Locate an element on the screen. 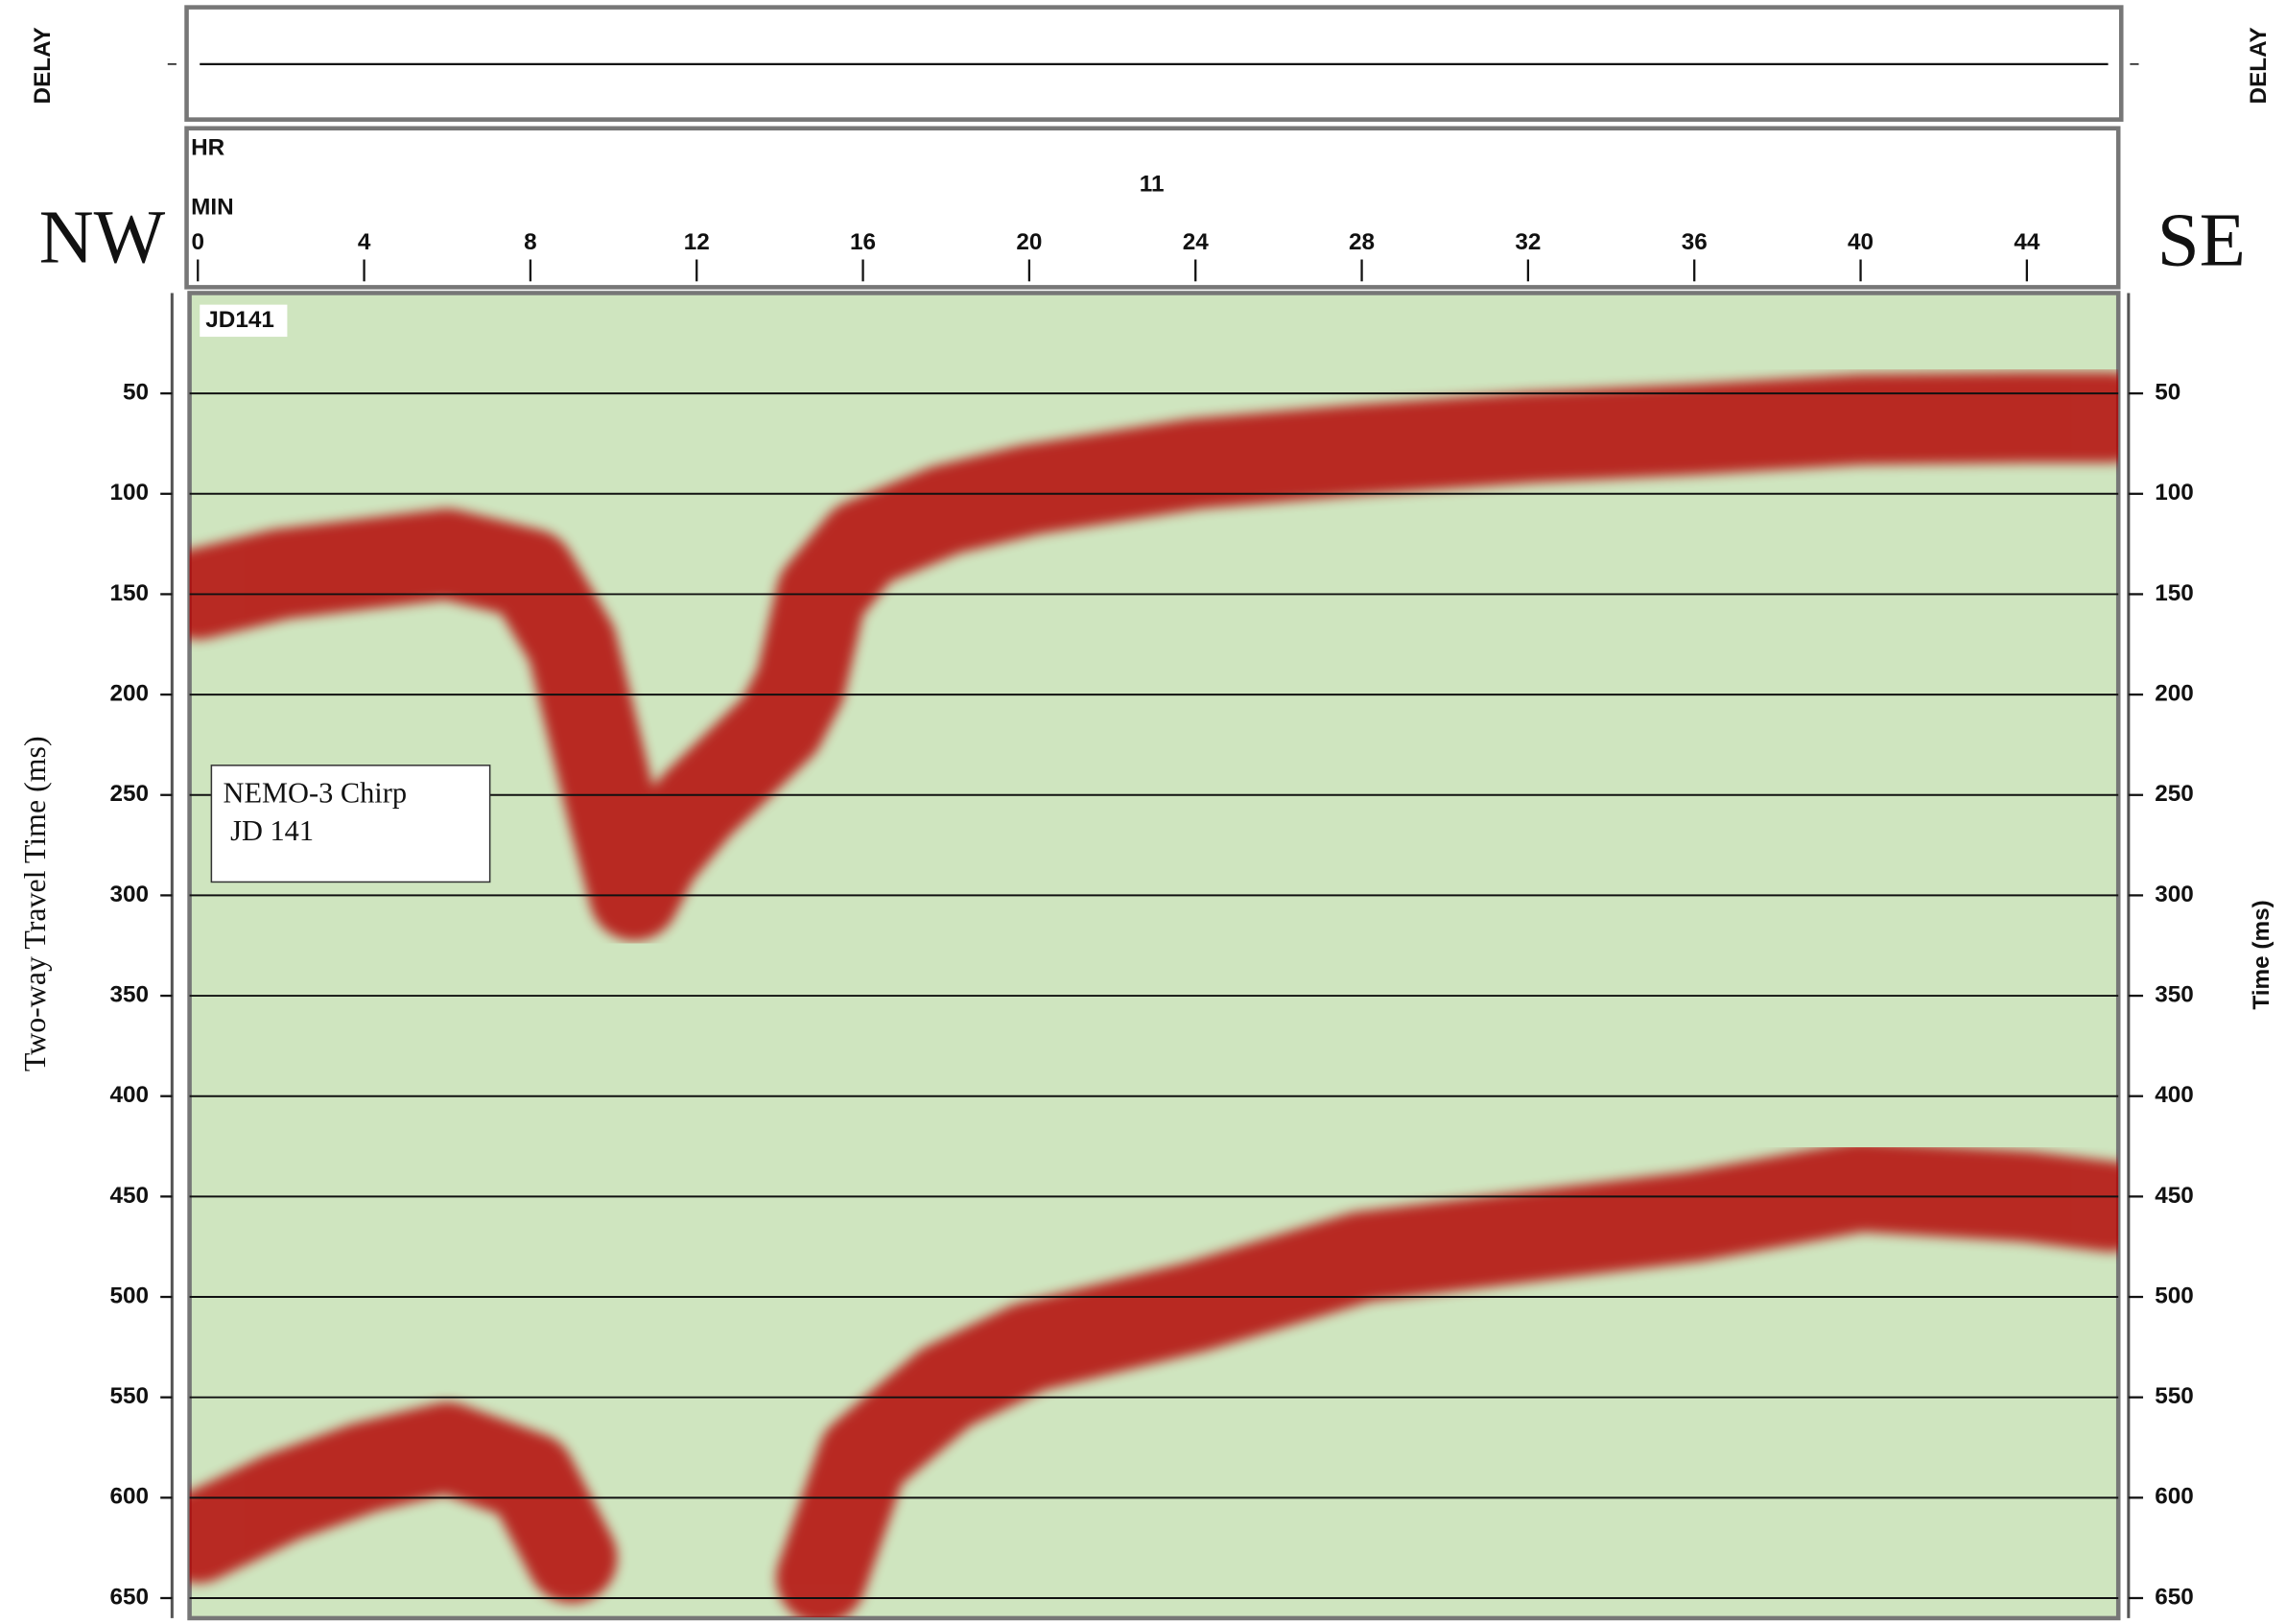 The height and width of the screenshot is (1624, 2286). y2-tick-label: 350 is located at coordinates (2174, 994).